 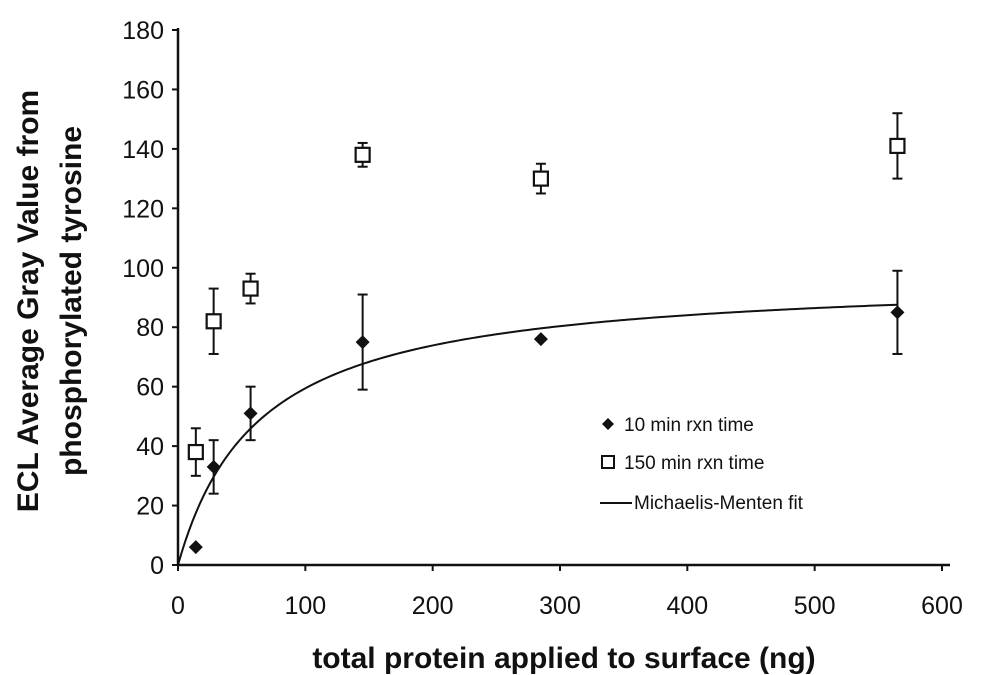 I want to click on y-ticks: 0 20 40 60 80 100 120 140 160 180, so click(x=150, y=298).